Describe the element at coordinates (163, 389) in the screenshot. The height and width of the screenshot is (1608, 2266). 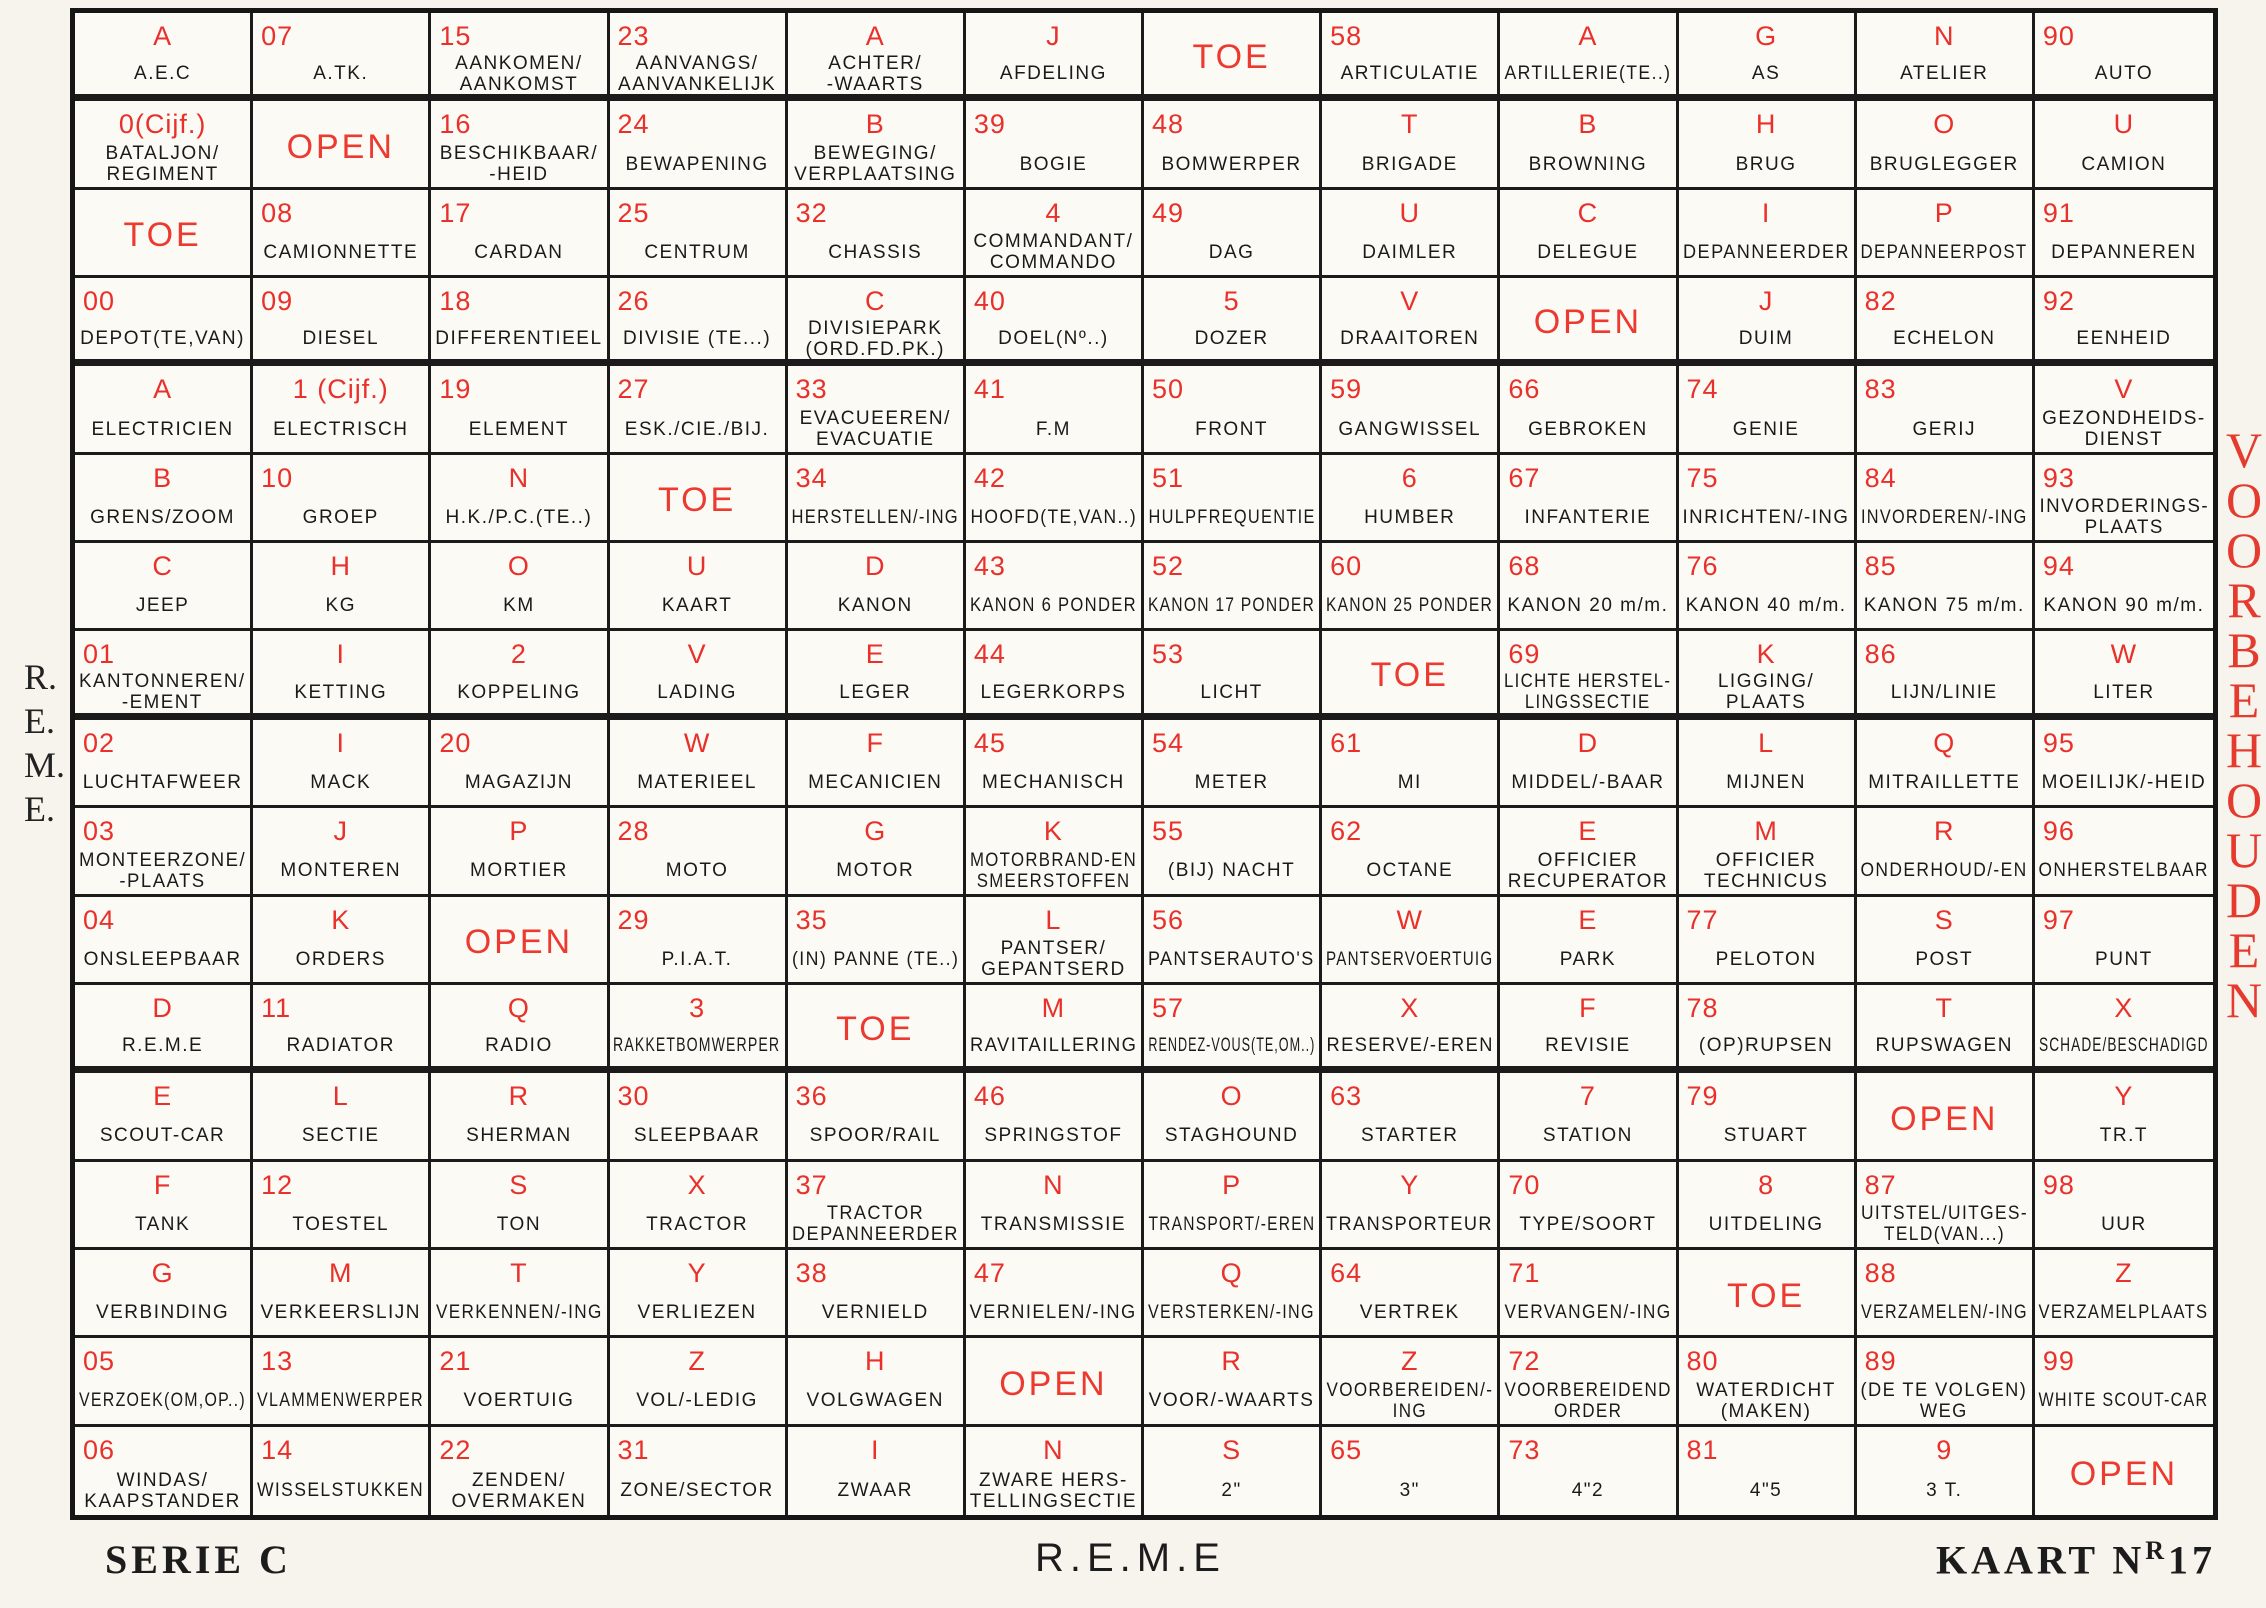
I see `cell-code: A` at that location.